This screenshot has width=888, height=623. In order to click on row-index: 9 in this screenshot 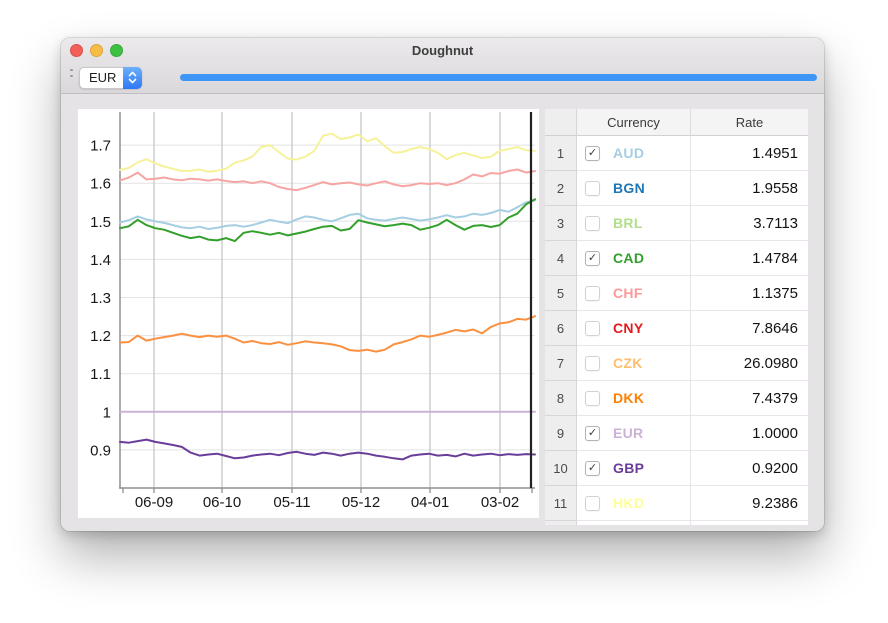, I will do `click(561, 433)`.